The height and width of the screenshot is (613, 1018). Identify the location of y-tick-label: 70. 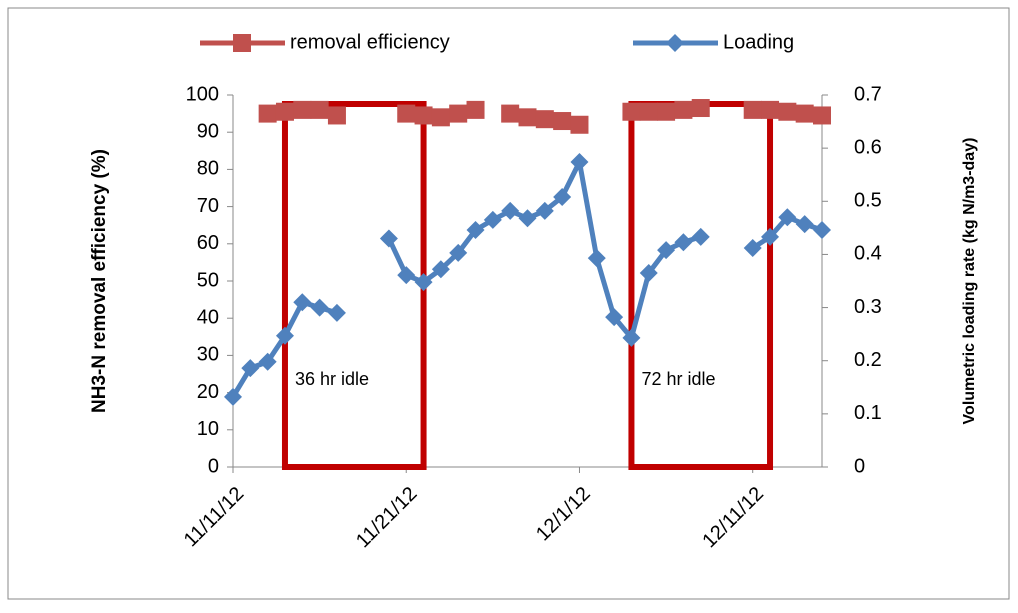
(208, 206).